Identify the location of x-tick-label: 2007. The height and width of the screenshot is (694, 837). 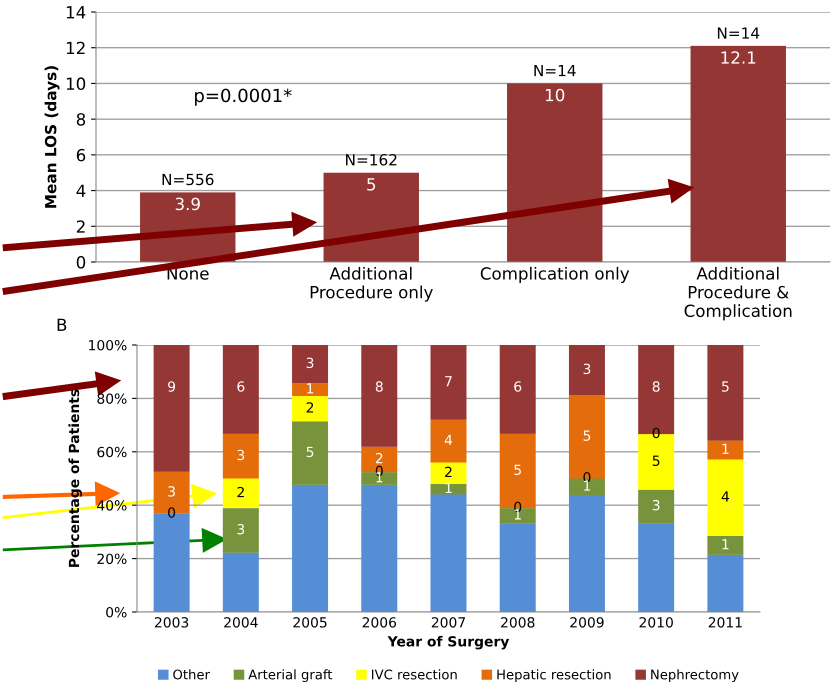
(448, 622).